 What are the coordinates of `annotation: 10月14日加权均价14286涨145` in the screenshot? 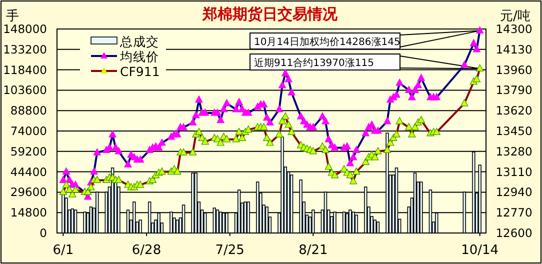 It's located at (327, 42).